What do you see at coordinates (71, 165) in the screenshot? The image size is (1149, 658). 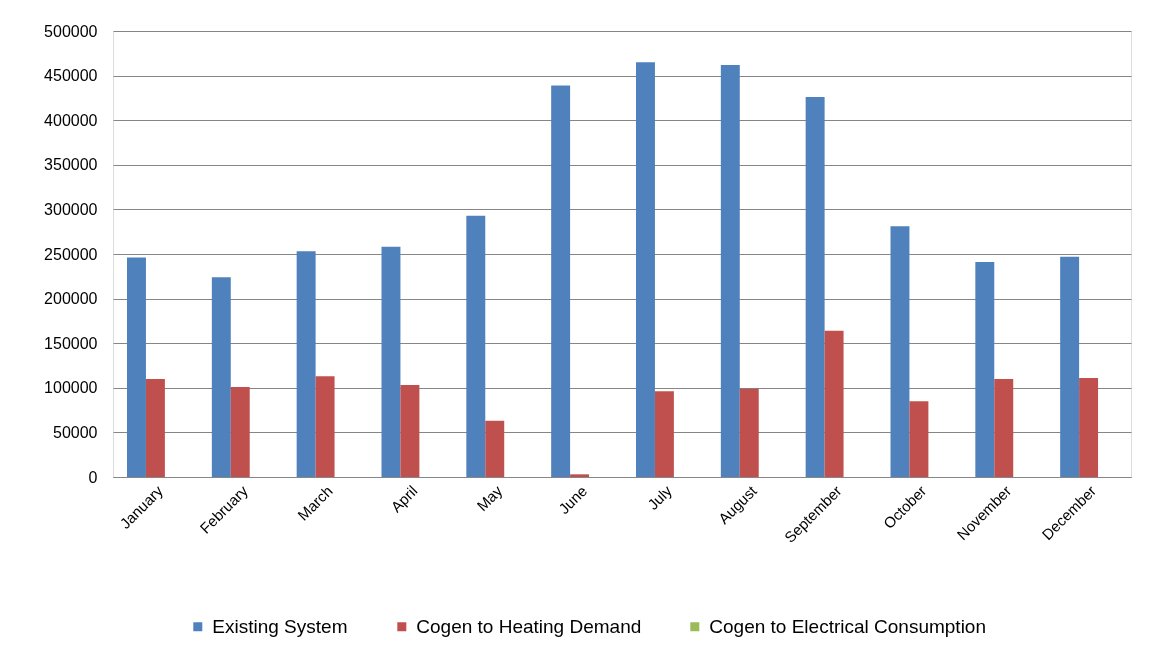 I see `y-tick-label: 350000` at bounding box center [71, 165].